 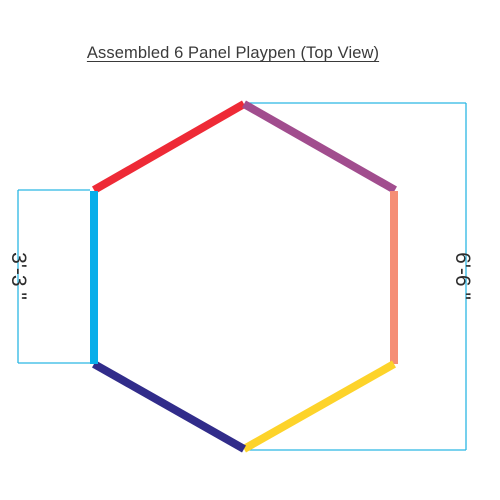 What do you see at coordinates (48, 276) in the screenshot?
I see `left-dimension: 3'-3 "` at bounding box center [48, 276].